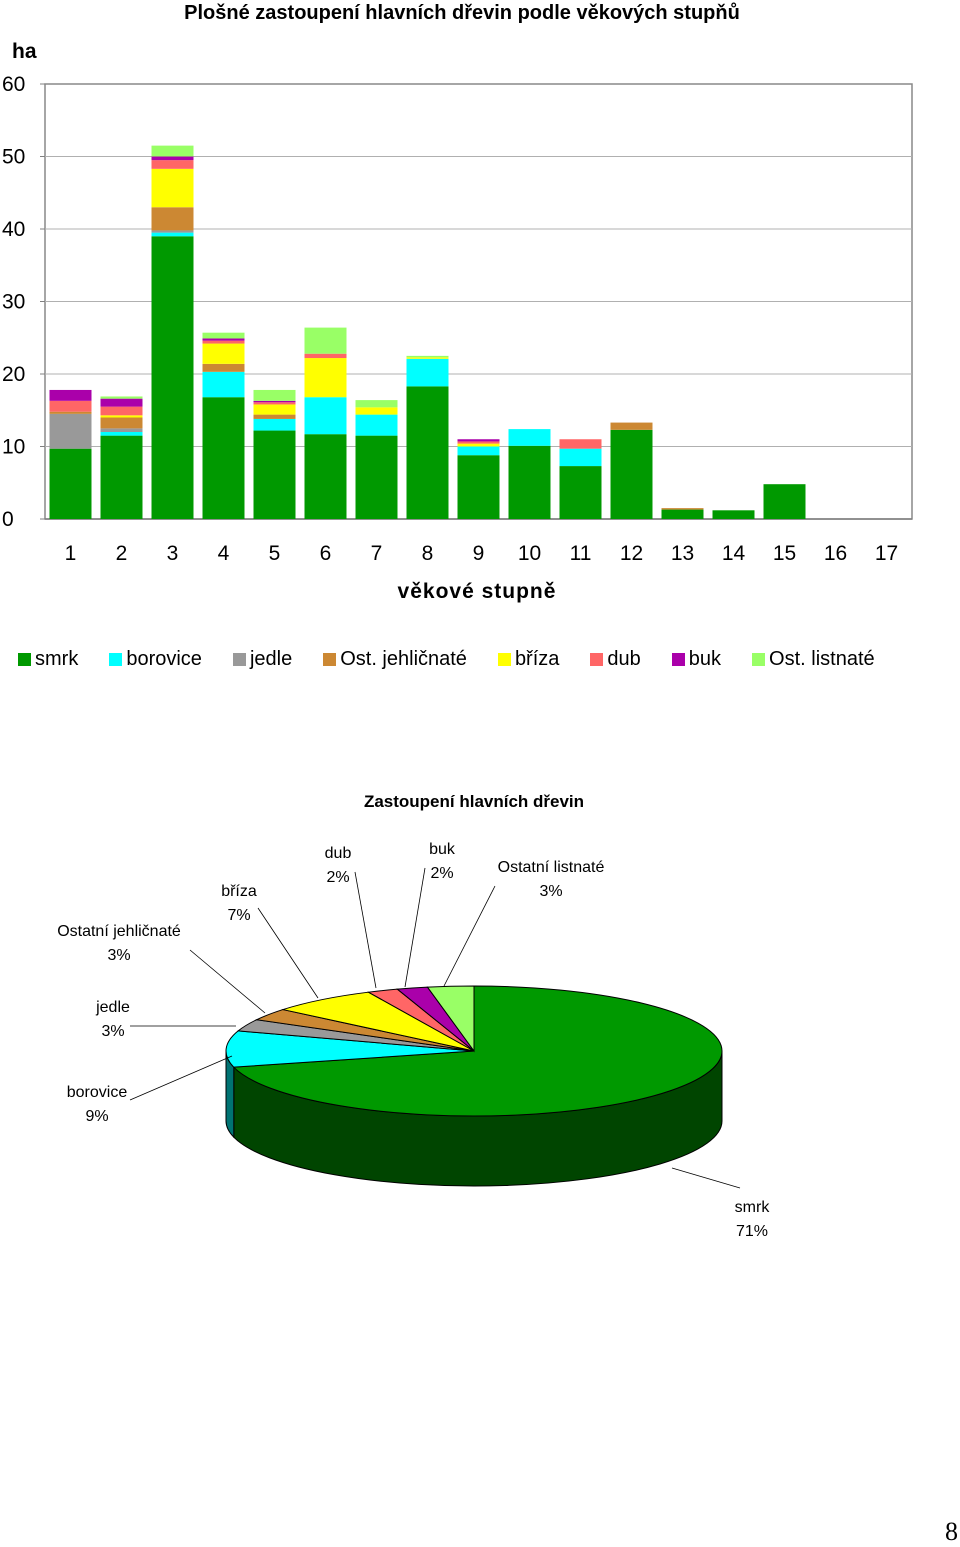  I want to click on legend-item: bříza, so click(528, 659).